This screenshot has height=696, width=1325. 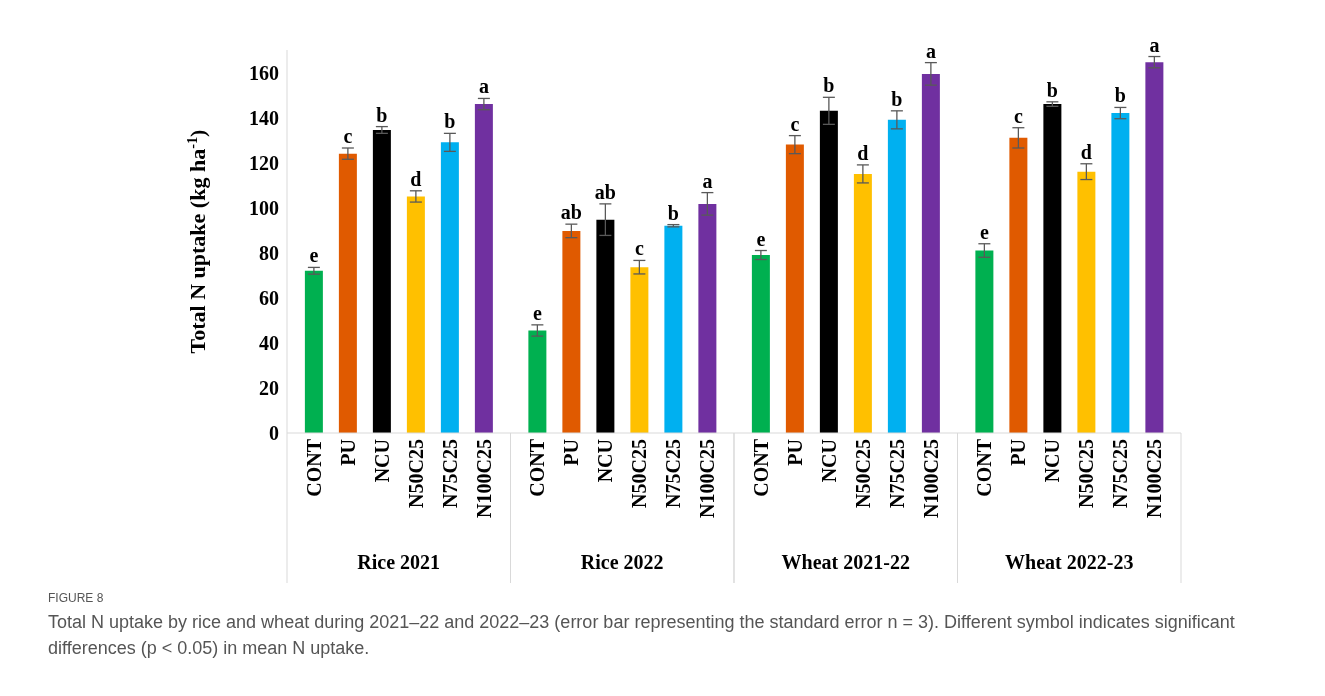 I want to click on y-tick-label: 140, so click(x=264, y=117).